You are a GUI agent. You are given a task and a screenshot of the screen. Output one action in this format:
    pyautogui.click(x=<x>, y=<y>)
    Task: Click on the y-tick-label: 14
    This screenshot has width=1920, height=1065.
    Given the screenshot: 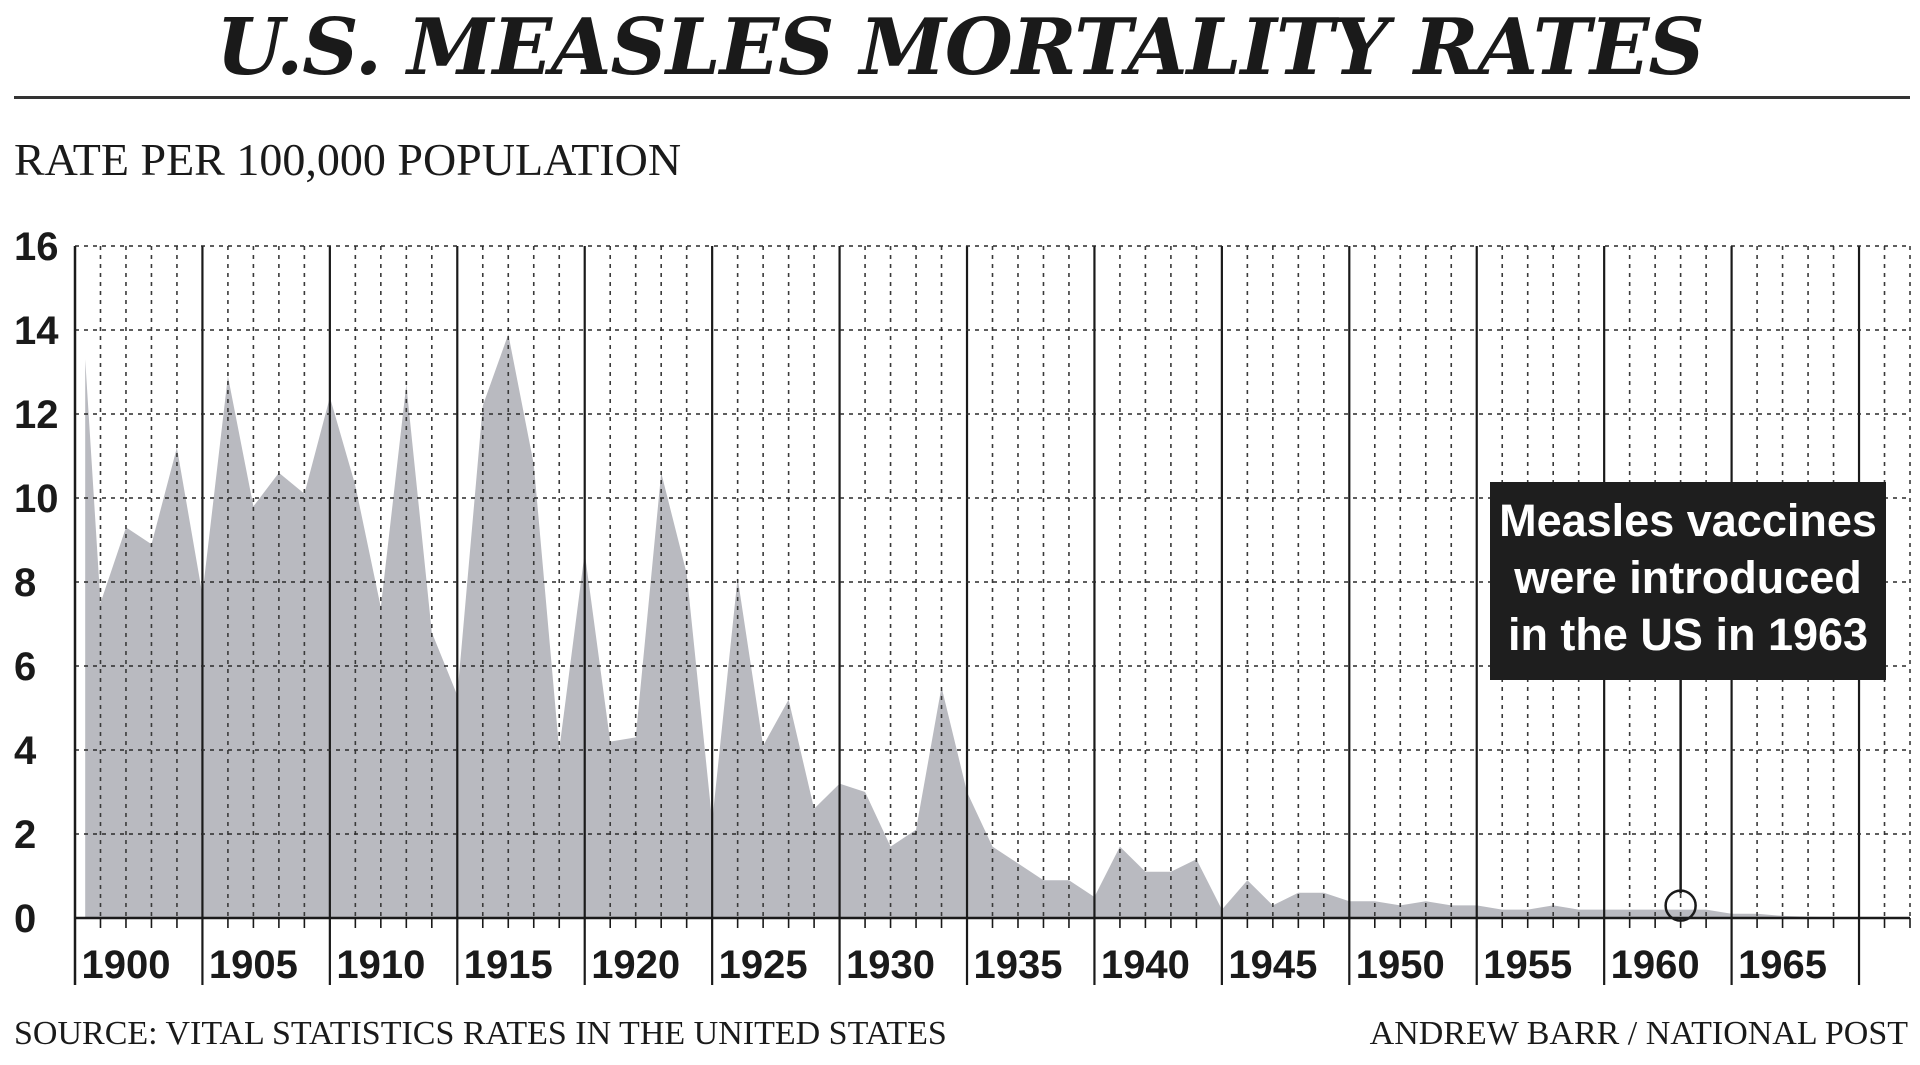 What is the action you would take?
    pyautogui.click(x=36, y=331)
    